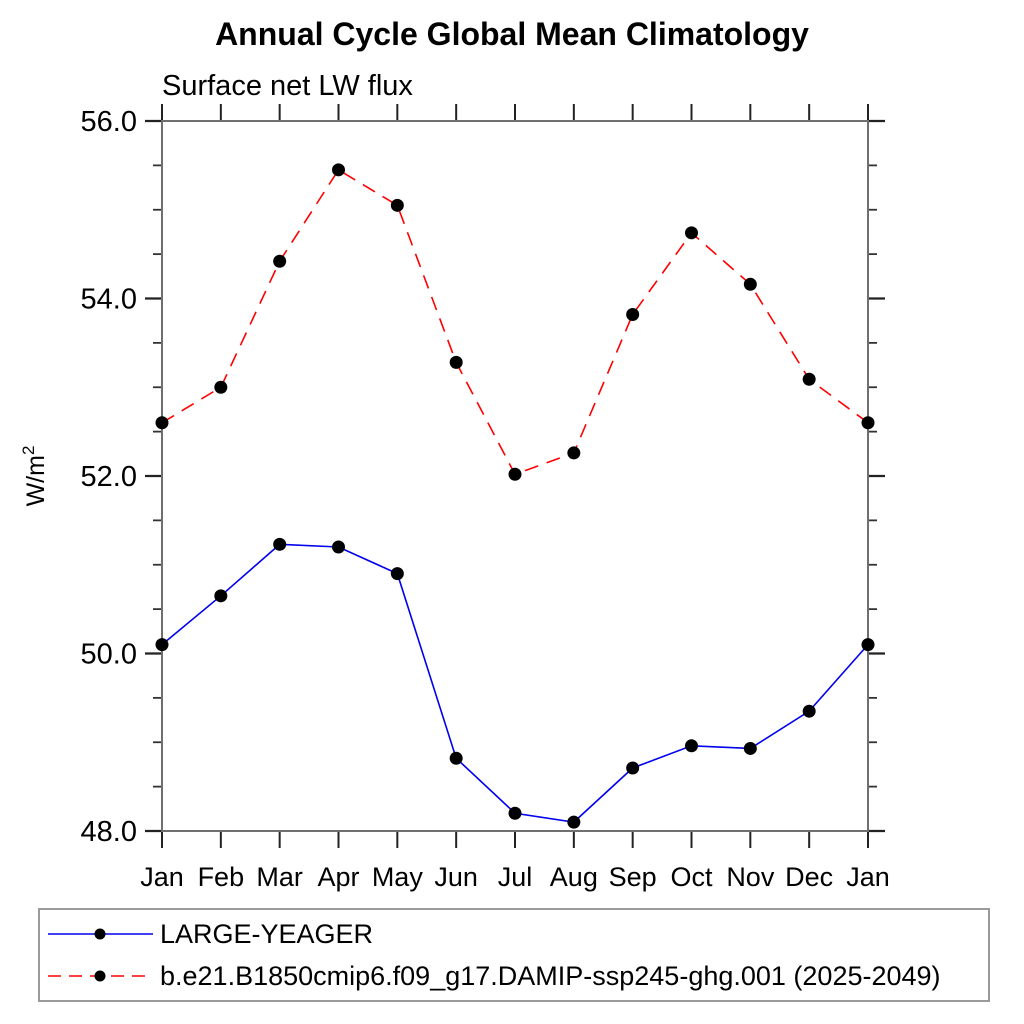 Image resolution: width=1024 pixels, height=1024 pixels. What do you see at coordinates (574, 877) in the screenshot?
I see `x-tick-label: Aug` at bounding box center [574, 877].